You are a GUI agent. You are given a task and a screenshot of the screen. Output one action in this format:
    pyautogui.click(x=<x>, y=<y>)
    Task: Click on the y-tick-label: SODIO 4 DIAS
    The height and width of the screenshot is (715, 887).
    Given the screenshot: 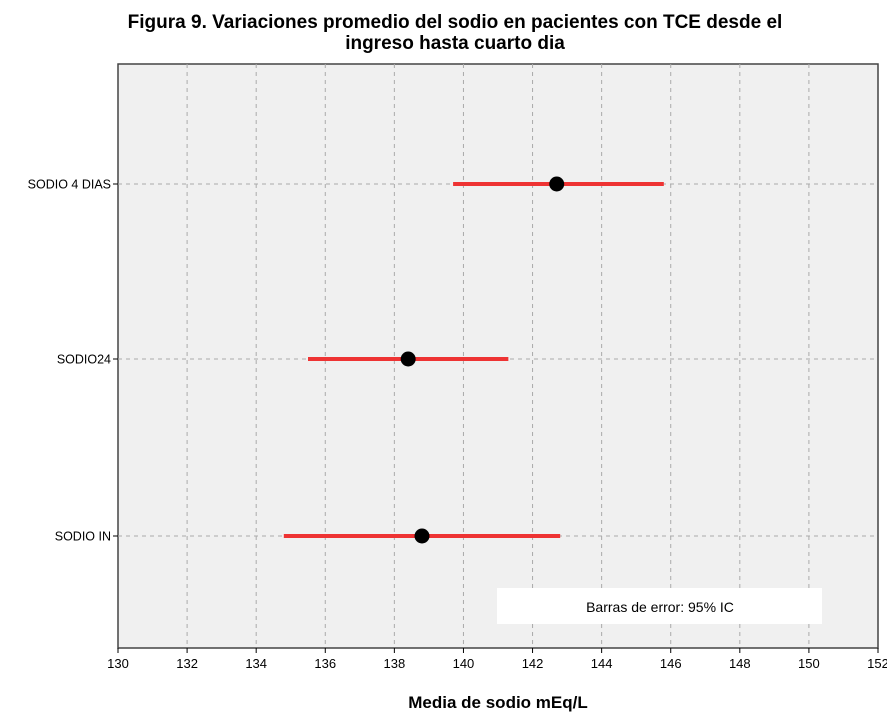 What is the action you would take?
    pyautogui.click(x=69, y=185)
    